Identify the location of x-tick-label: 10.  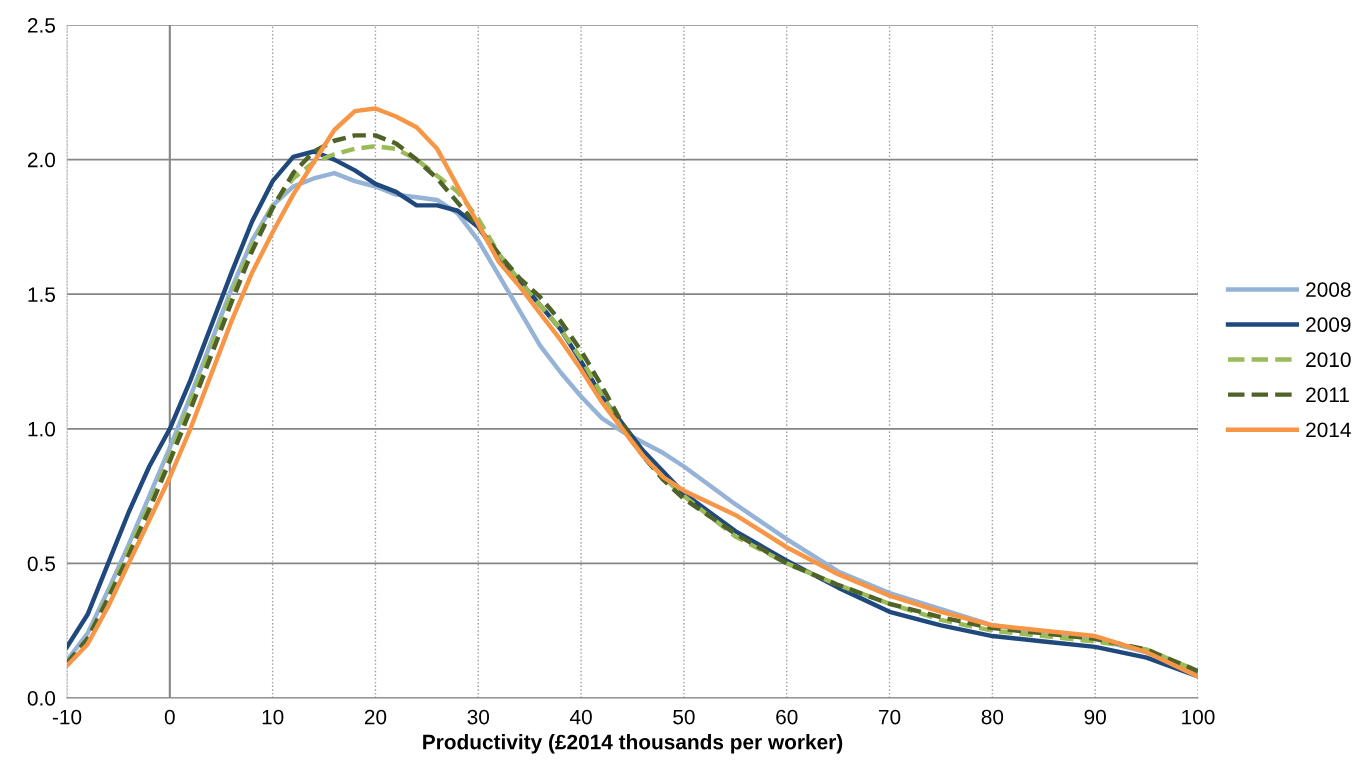
(273, 717).